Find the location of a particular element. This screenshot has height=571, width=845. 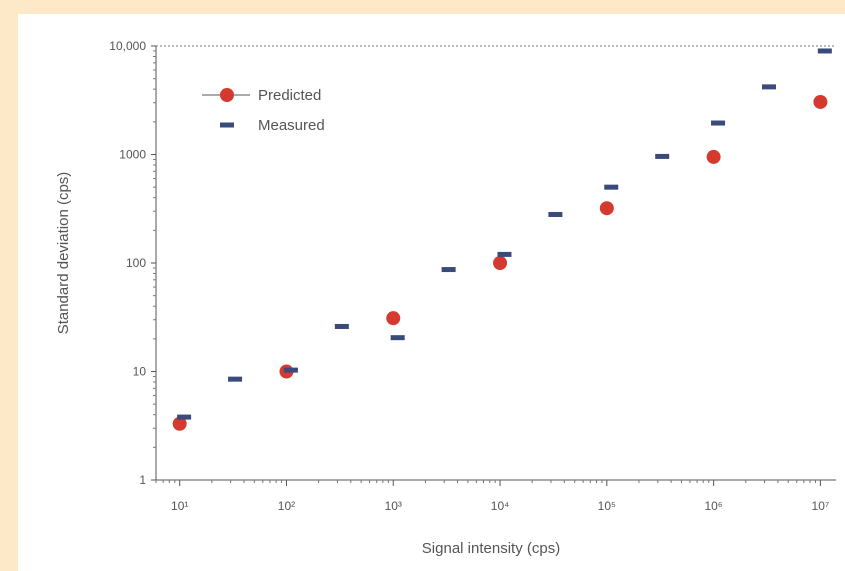

legend-label: Measured is located at coordinates (291, 125).